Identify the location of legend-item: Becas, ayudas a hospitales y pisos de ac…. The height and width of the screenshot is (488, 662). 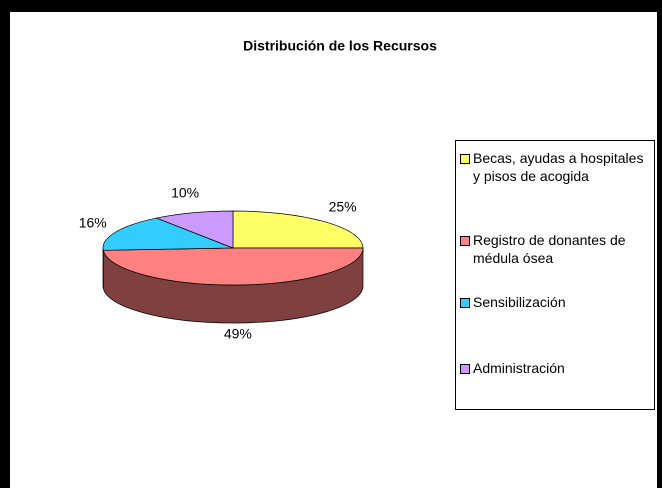
(556, 167).